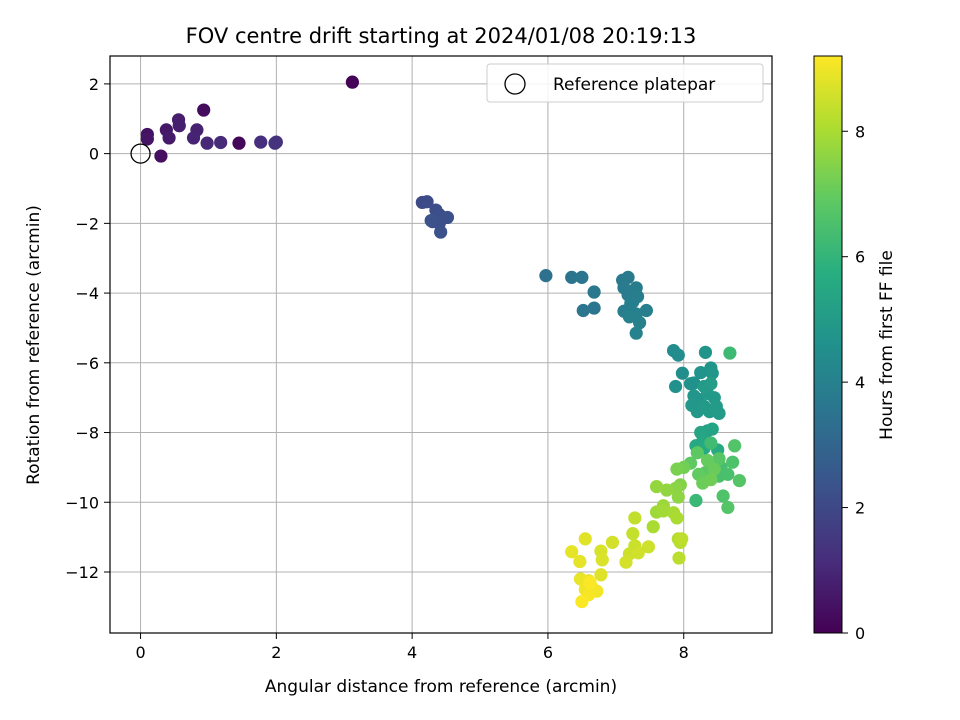 This screenshot has height=720, width=960. I want to click on colorbar-tick-label: 6, so click(860, 257).